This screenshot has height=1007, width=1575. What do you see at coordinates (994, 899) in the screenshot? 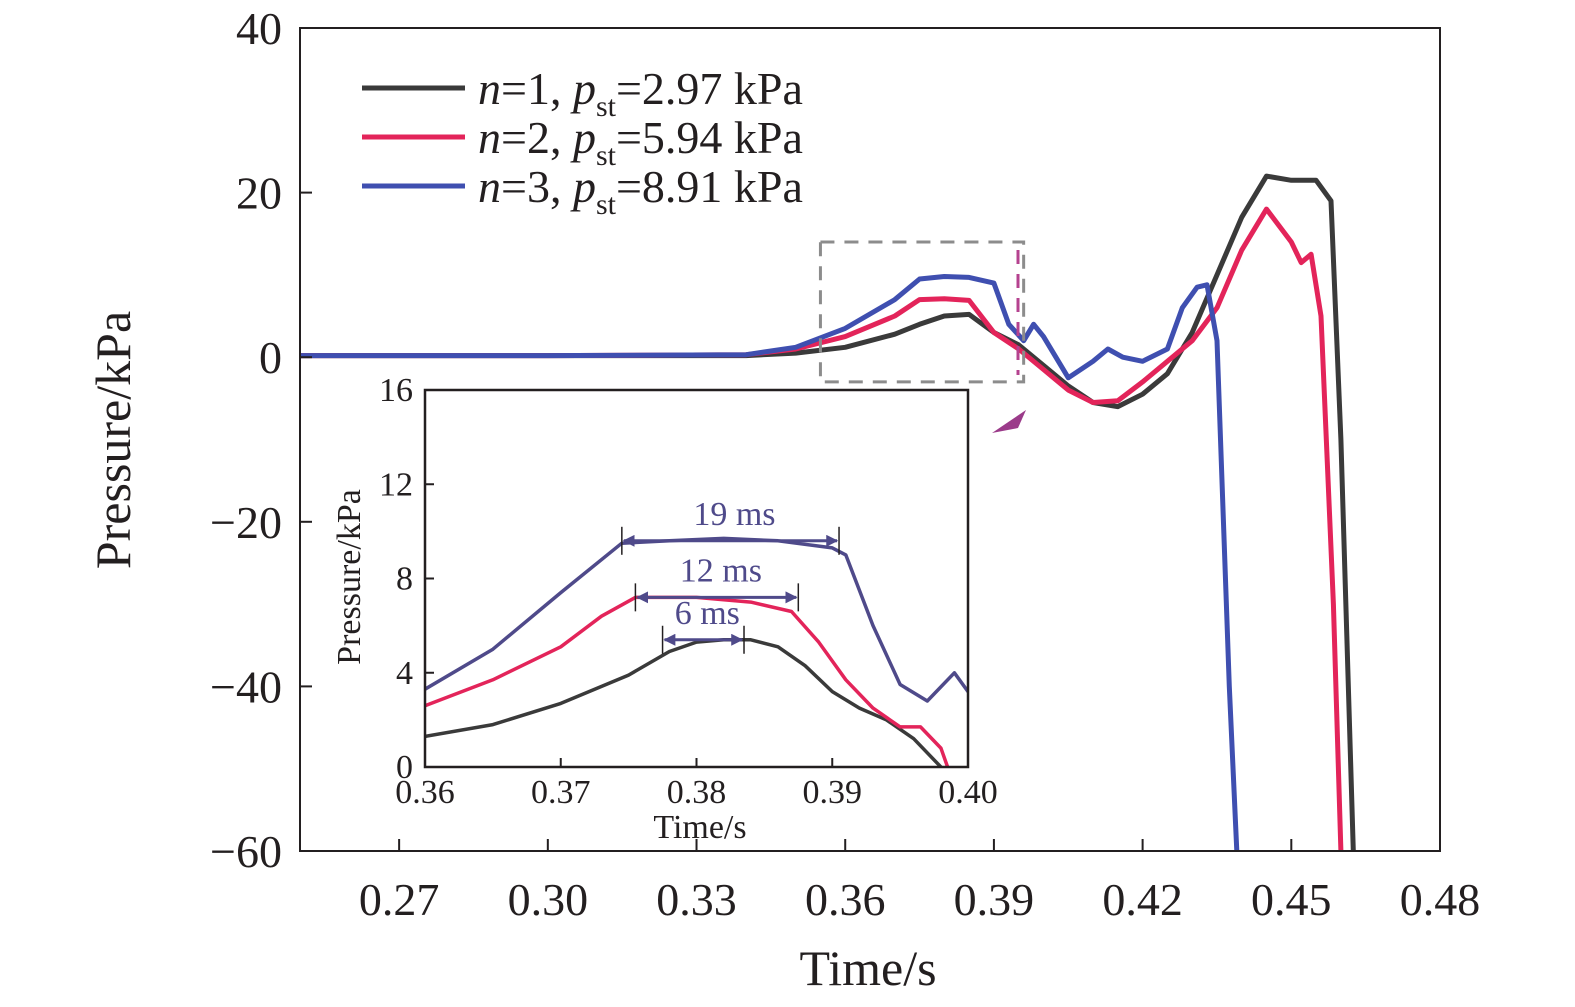
I see `main-x-tick-label: 0.39` at bounding box center [994, 899].